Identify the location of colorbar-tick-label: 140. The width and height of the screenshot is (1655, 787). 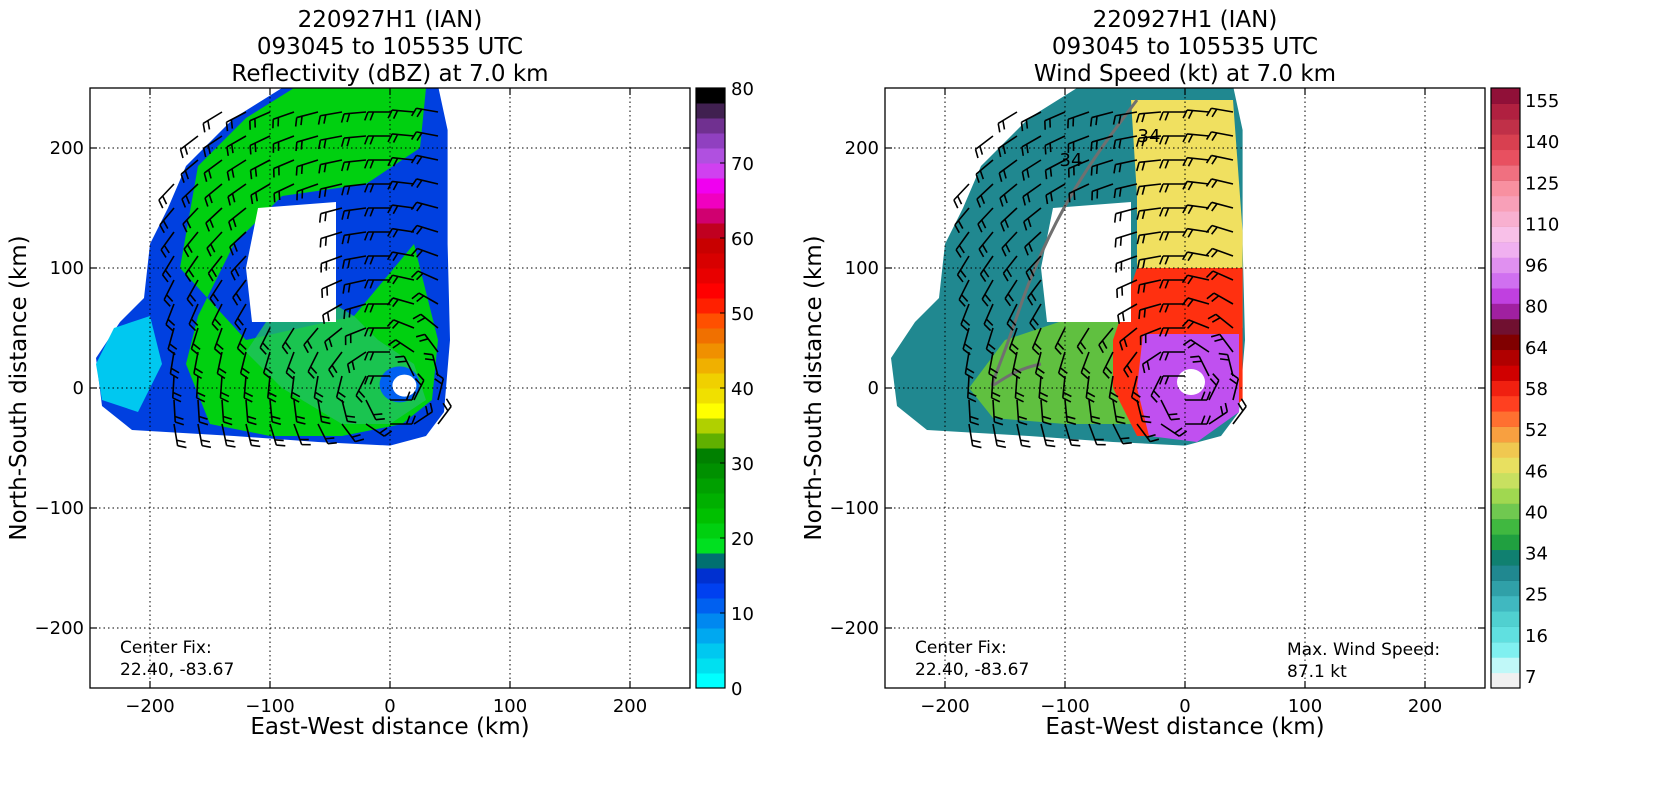
(1542, 142).